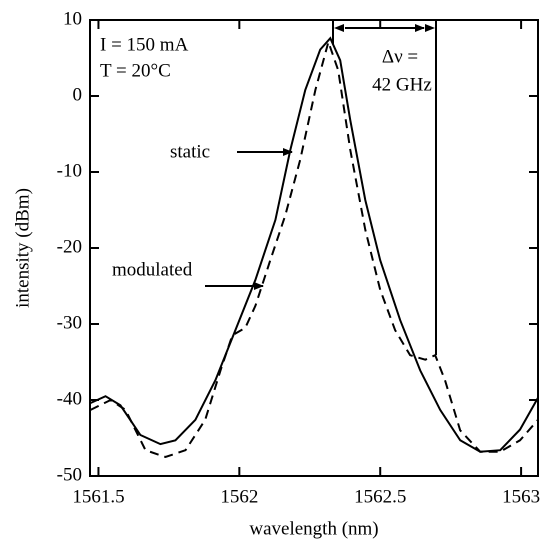  Describe the element at coordinates (521, 496) in the screenshot. I see `x-tick-label: 1563` at that location.